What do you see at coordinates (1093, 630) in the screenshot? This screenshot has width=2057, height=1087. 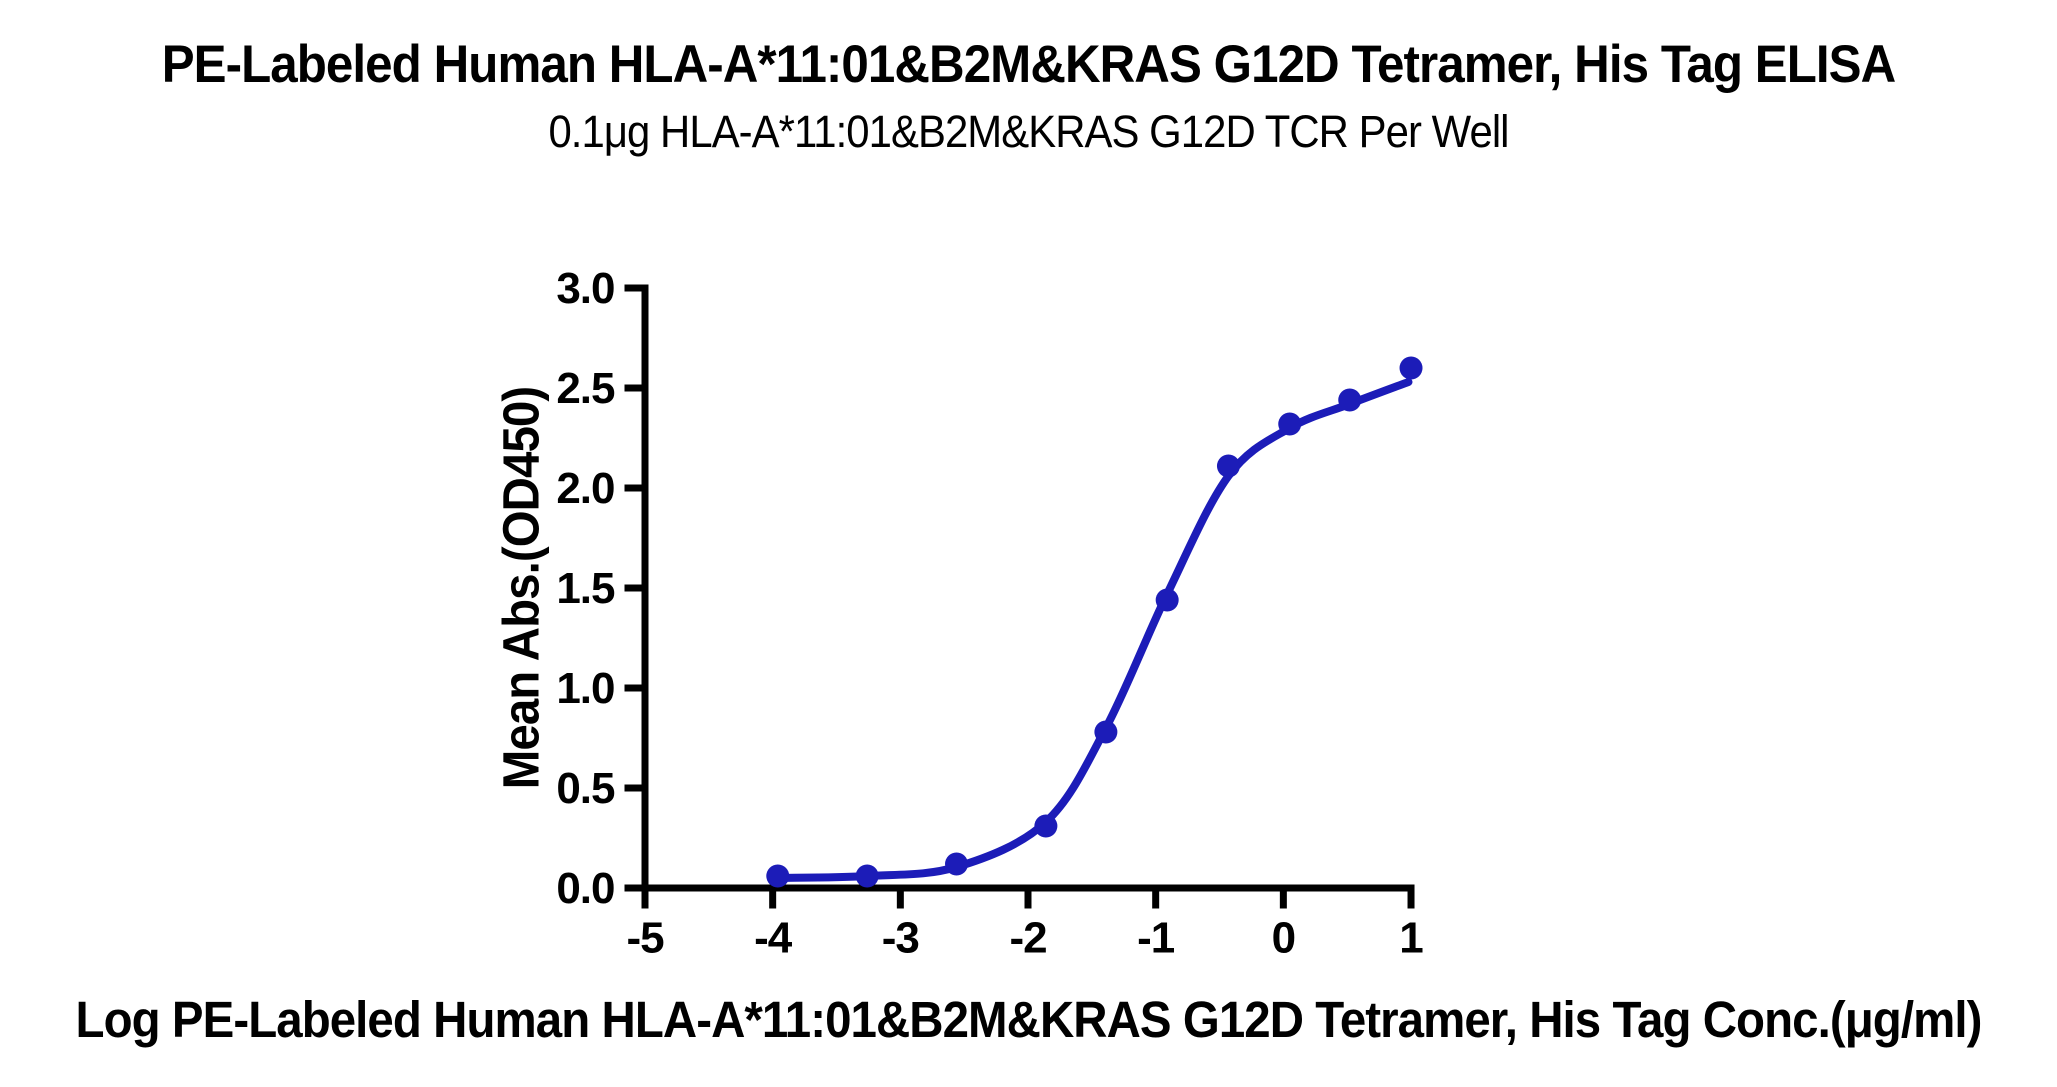 I see `fit-curve` at bounding box center [1093, 630].